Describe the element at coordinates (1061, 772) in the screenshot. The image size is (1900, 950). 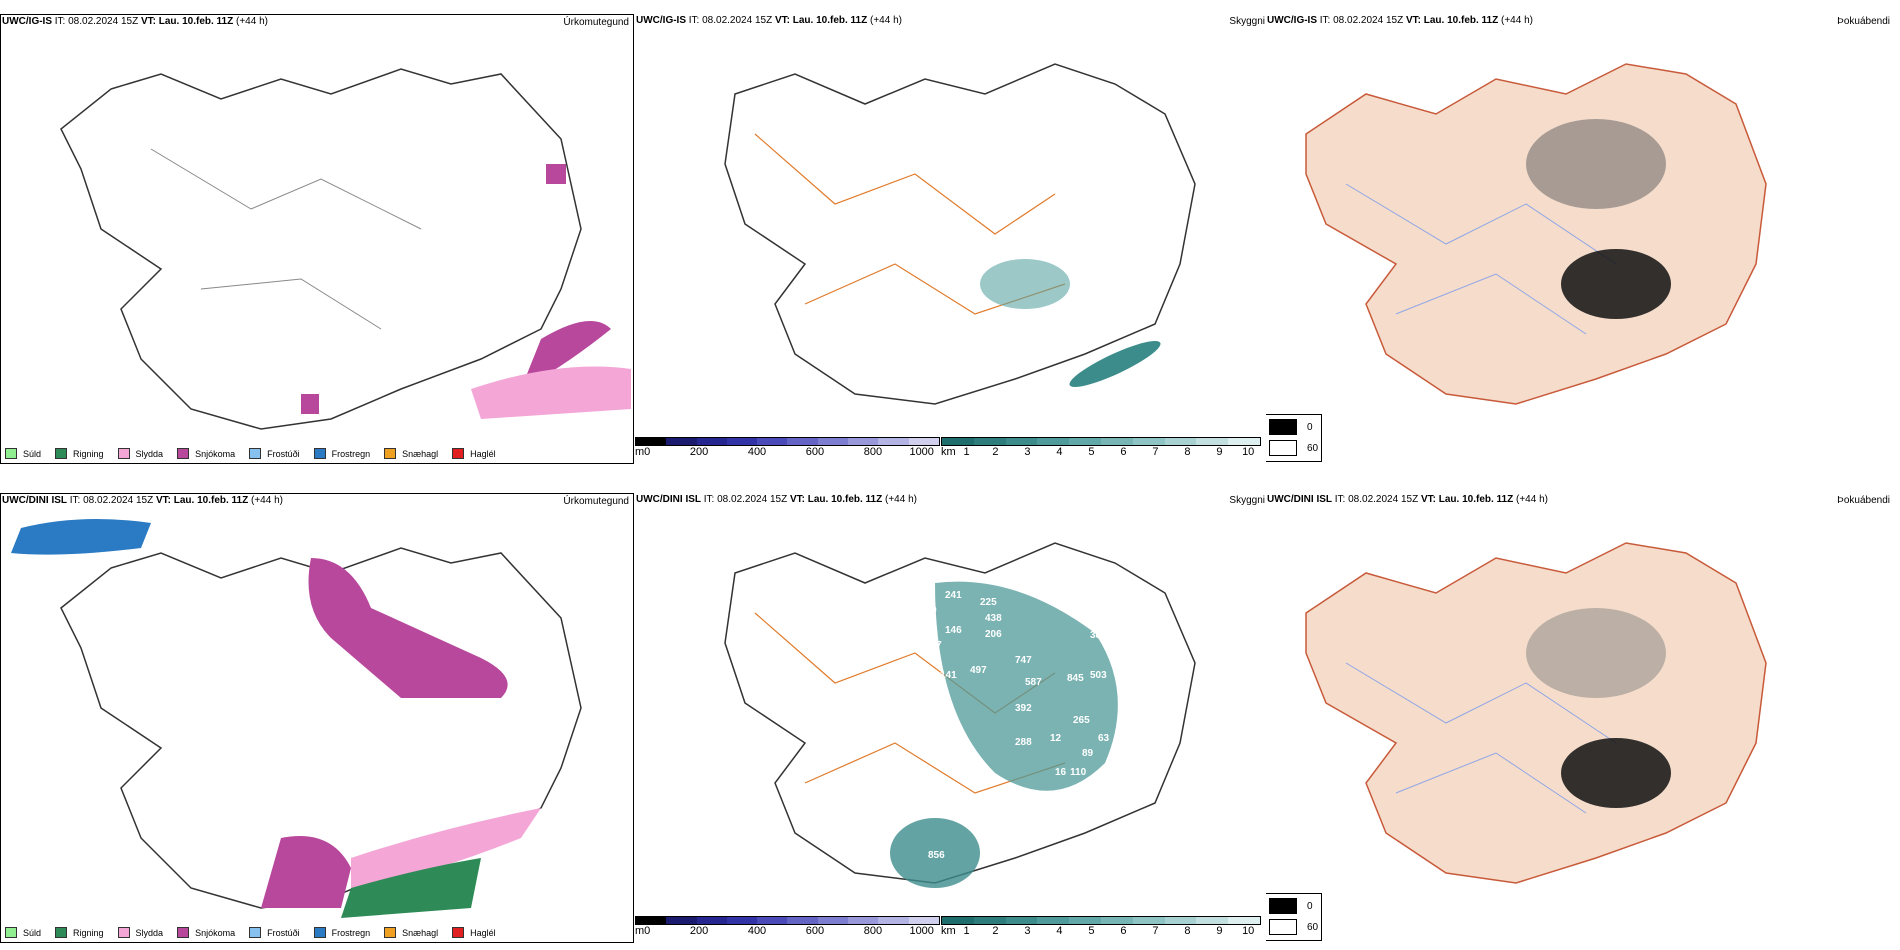
I see `visibility-label: 16` at that location.